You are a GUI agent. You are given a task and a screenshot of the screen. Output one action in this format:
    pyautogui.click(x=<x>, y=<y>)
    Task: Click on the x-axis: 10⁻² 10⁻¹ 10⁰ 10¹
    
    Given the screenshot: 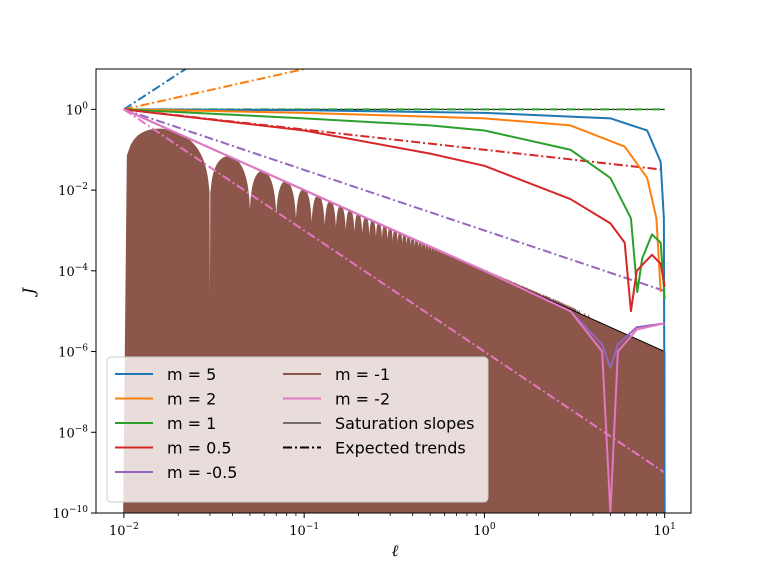 What is the action you would take?
    pyautogui.click(x=392, y=526)
    